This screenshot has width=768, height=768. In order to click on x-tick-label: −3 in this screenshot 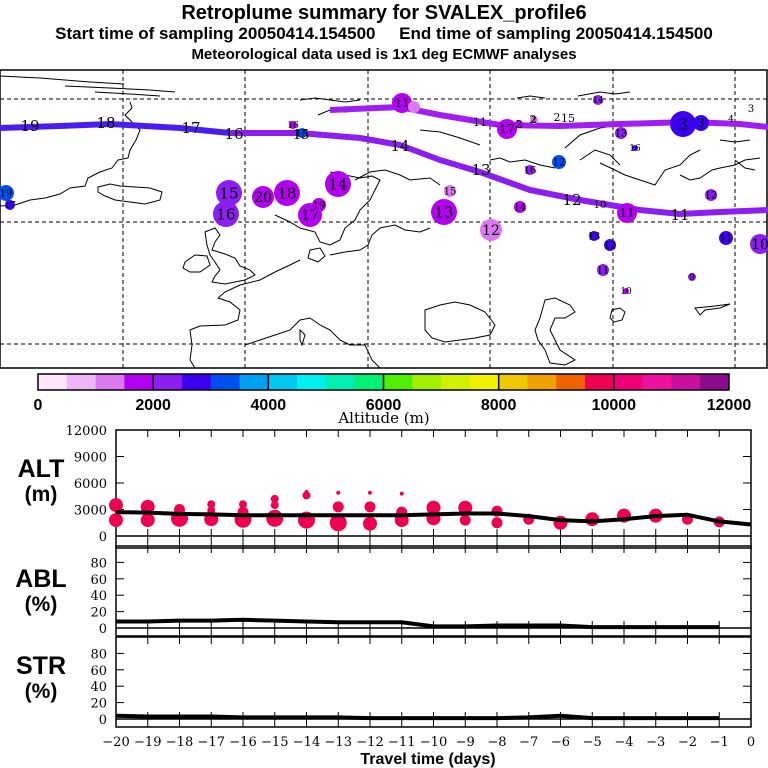, I will do `click(655, 742)`.